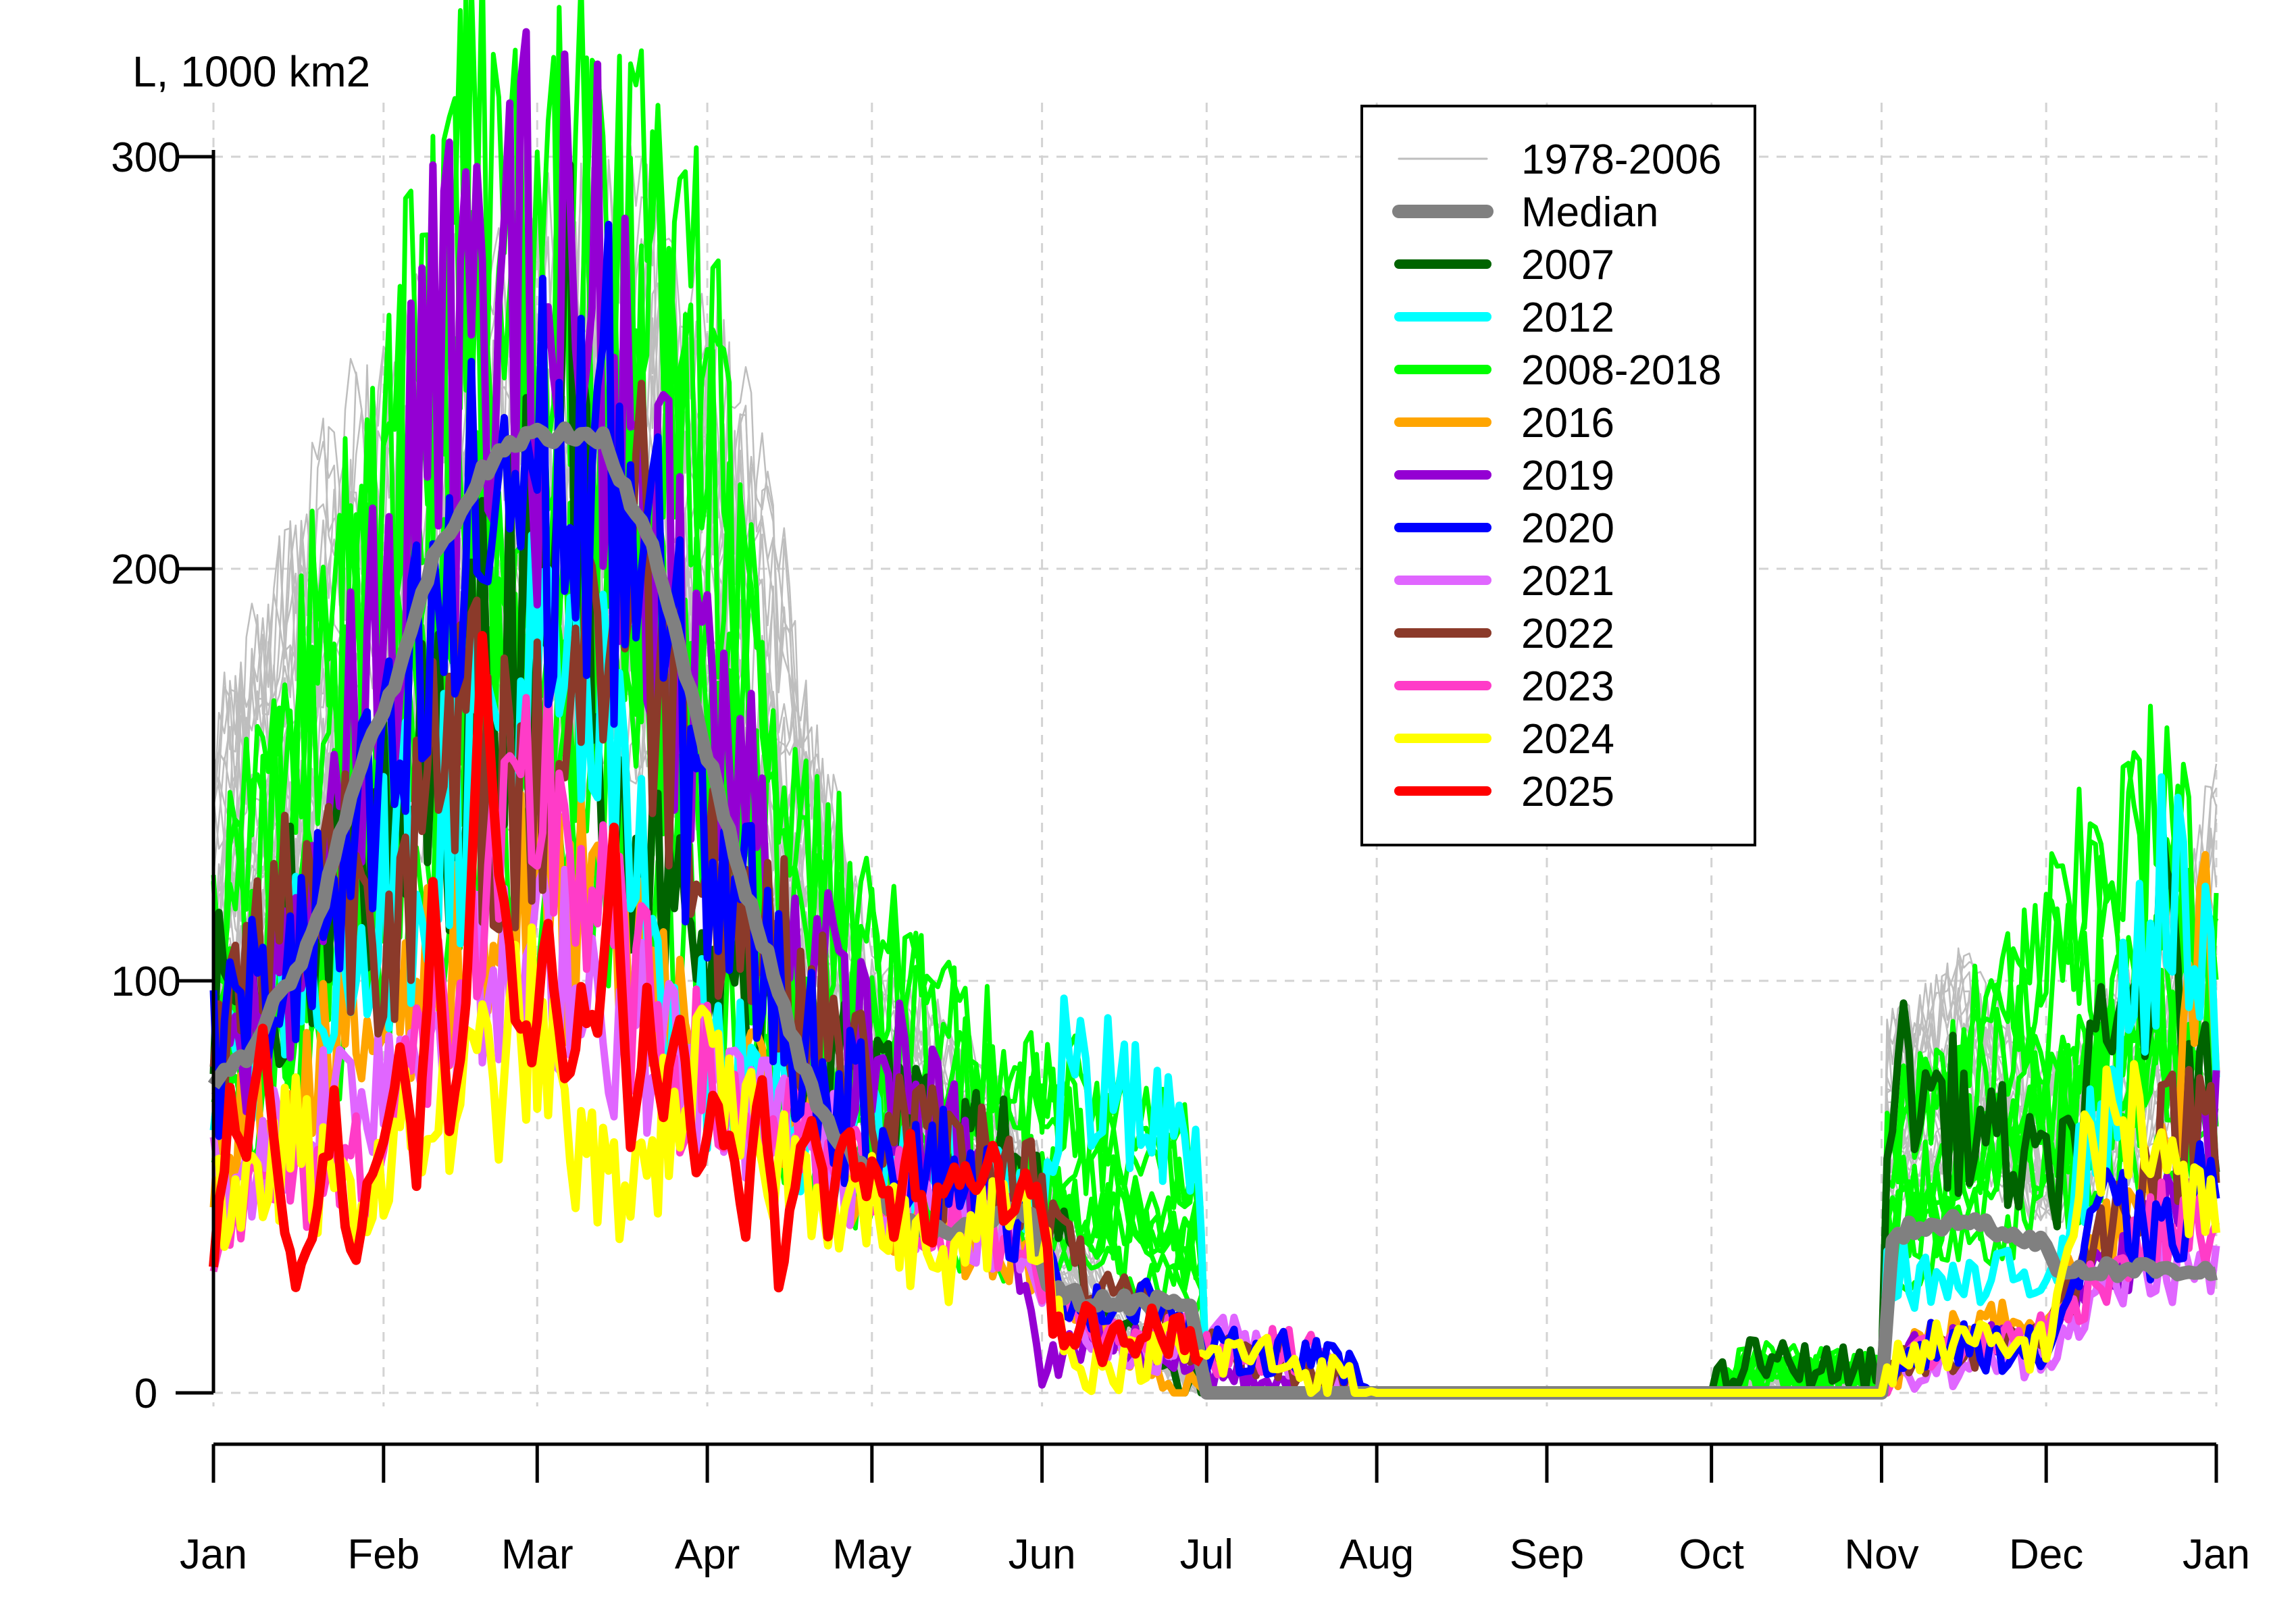  What do you see at coordinates (1567, 634) in the screenshot?
I see `legend-label-2022: 2022` at bounding box center [1567, 634].